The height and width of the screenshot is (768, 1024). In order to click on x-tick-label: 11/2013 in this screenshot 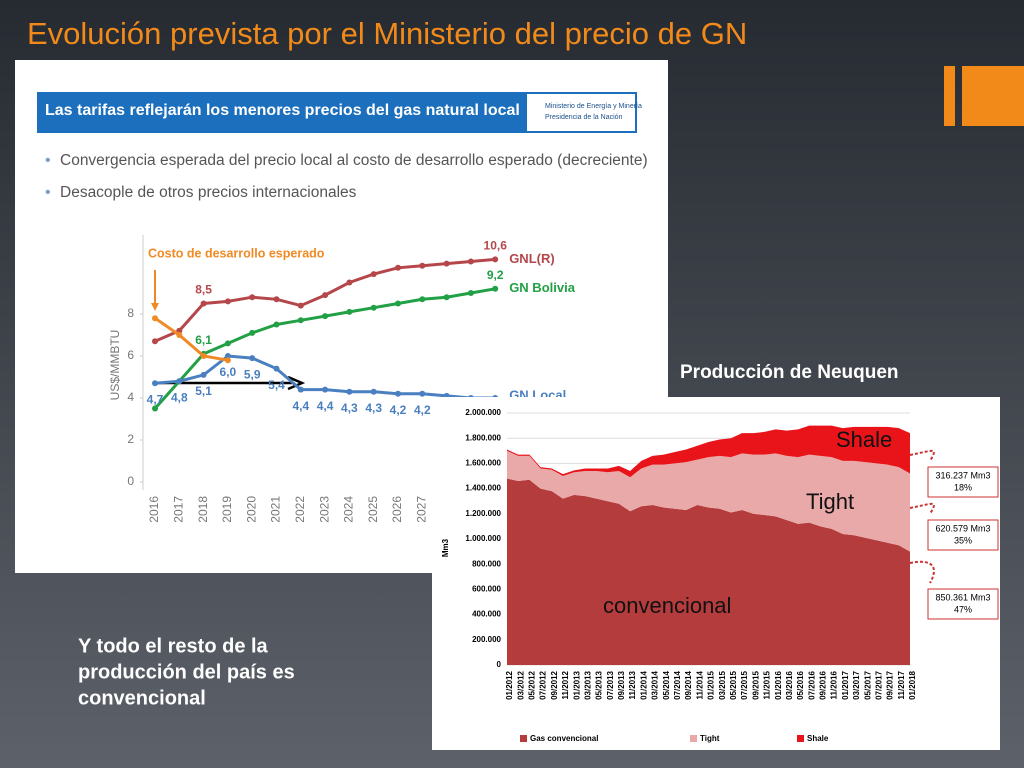, I will do `click(632, 684)`.